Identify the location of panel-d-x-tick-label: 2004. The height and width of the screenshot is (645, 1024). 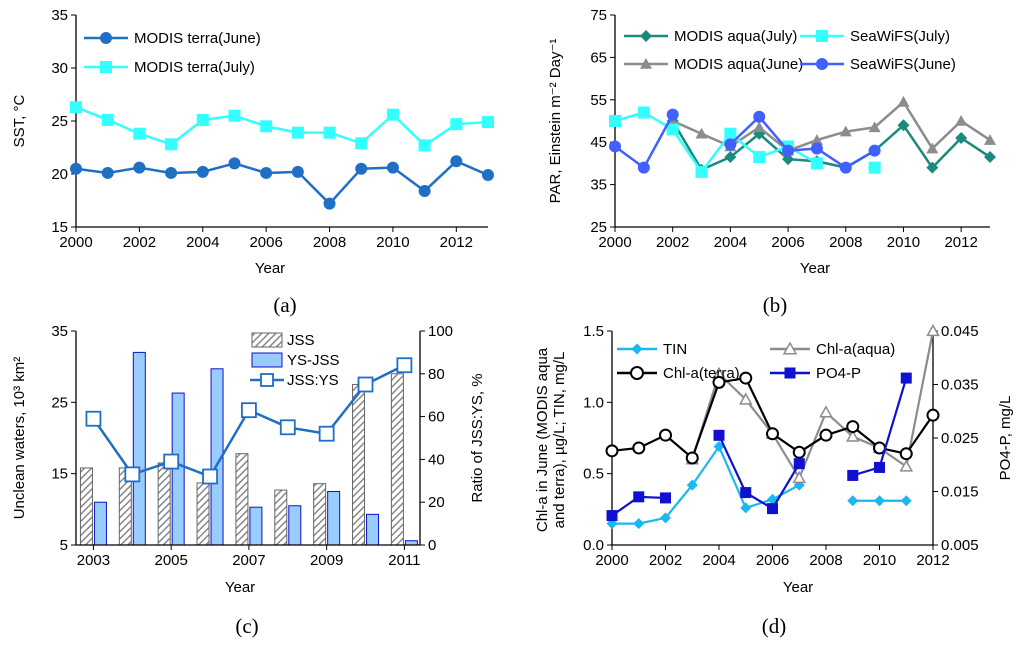
(718, 560).